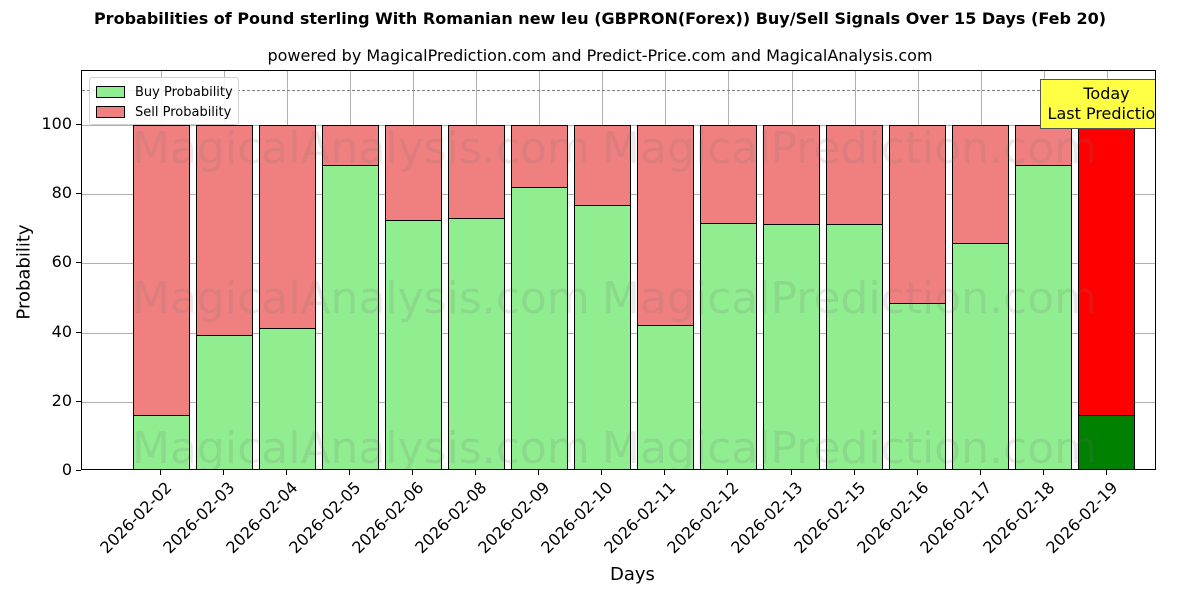  I want to click on legend: Buy Probability Sell Probability, so click(164, 101).